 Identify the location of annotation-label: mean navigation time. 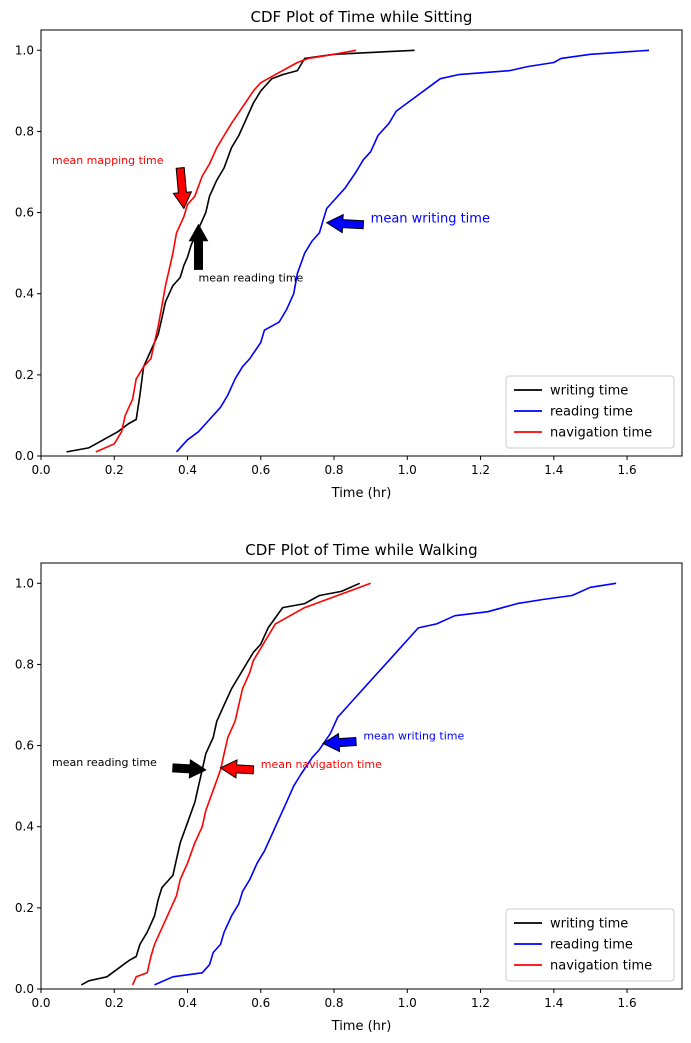
(321, 764).